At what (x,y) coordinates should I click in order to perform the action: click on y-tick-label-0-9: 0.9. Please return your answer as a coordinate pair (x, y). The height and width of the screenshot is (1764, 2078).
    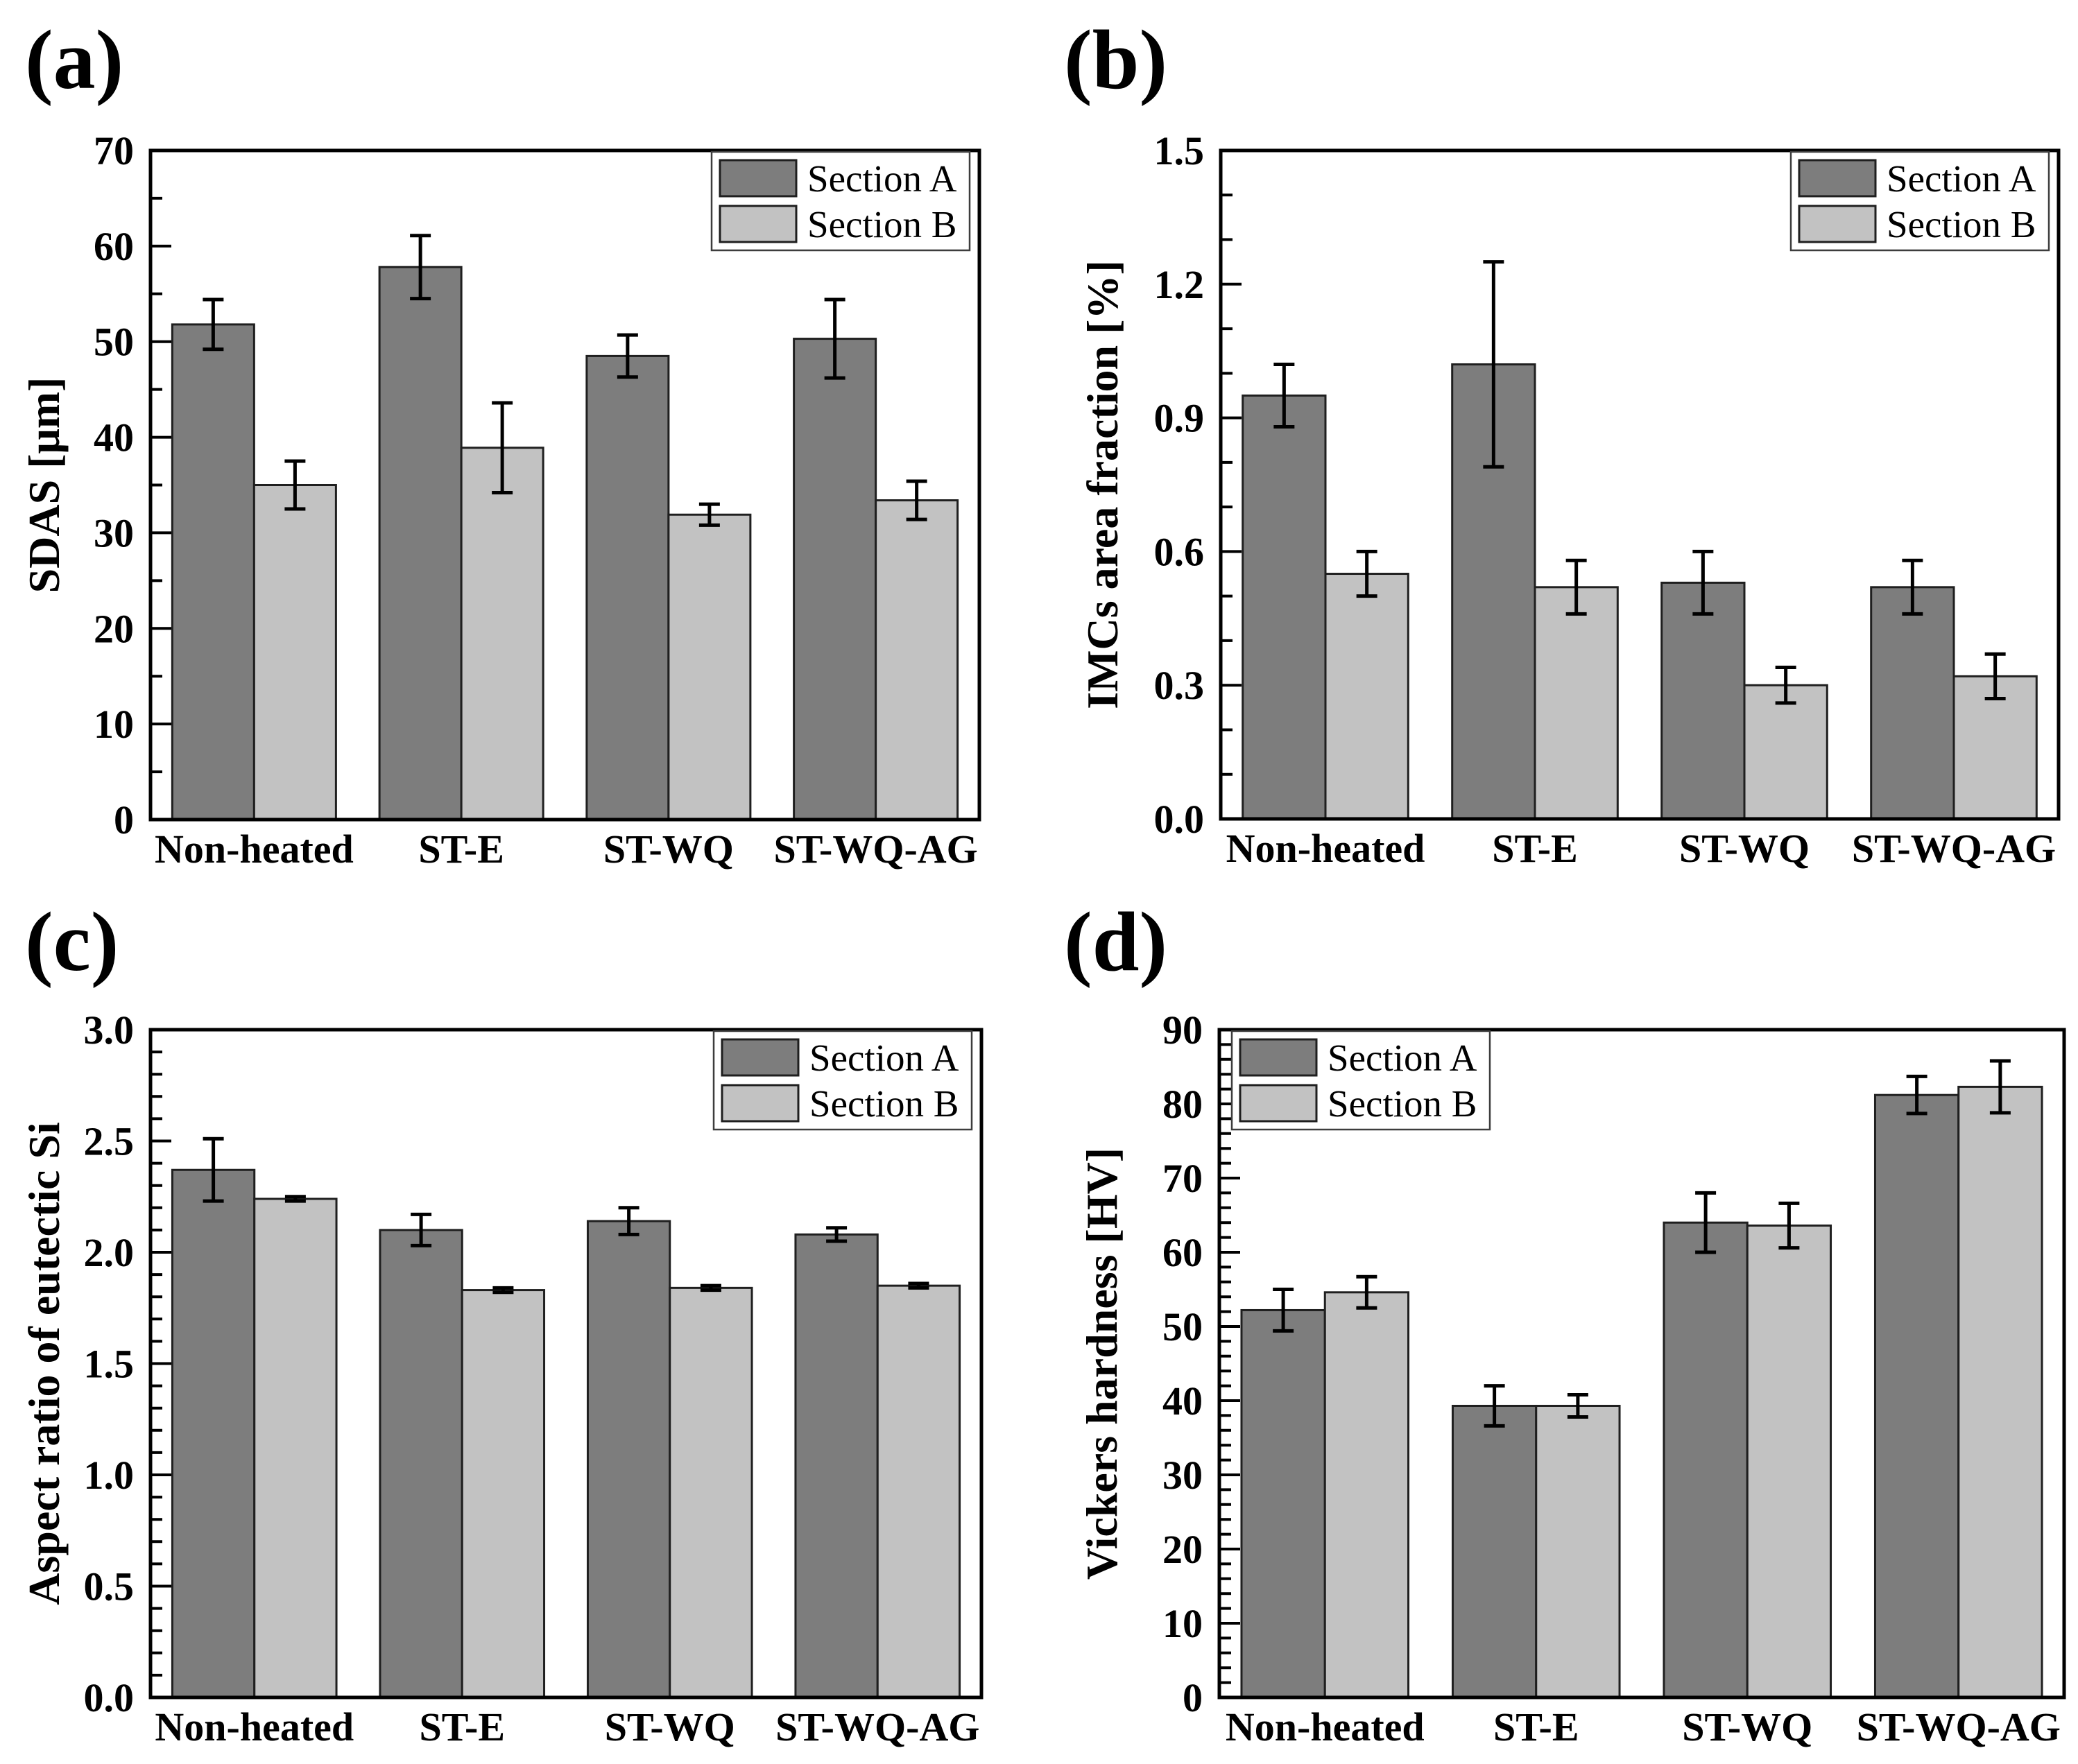
    Looking at the image, I should click on (1179, 418).